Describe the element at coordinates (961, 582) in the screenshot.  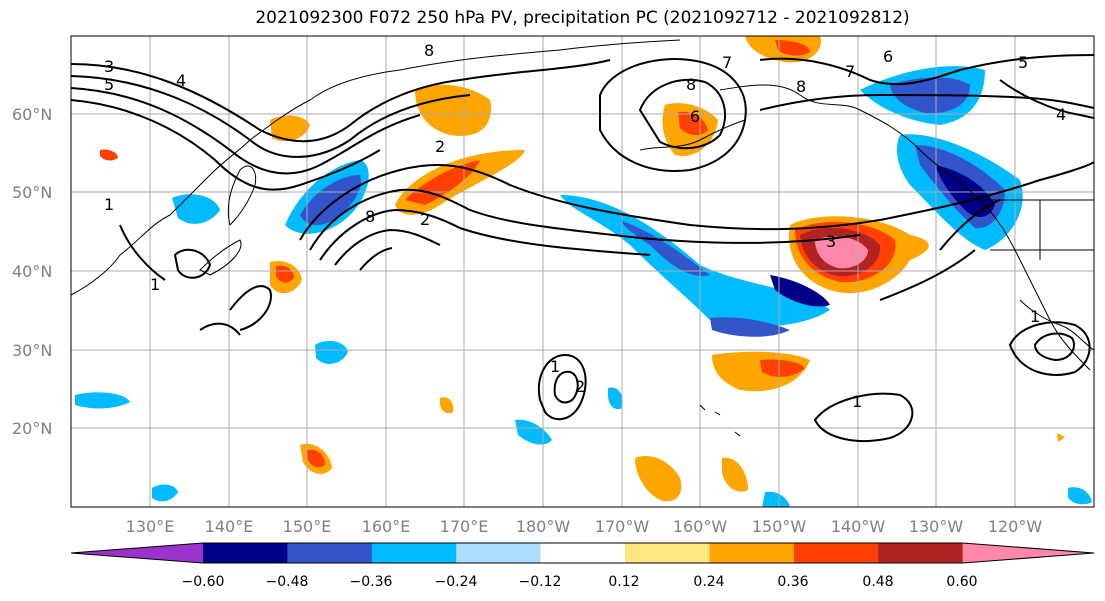
I see `colorbar-label: 0.60` at that location.